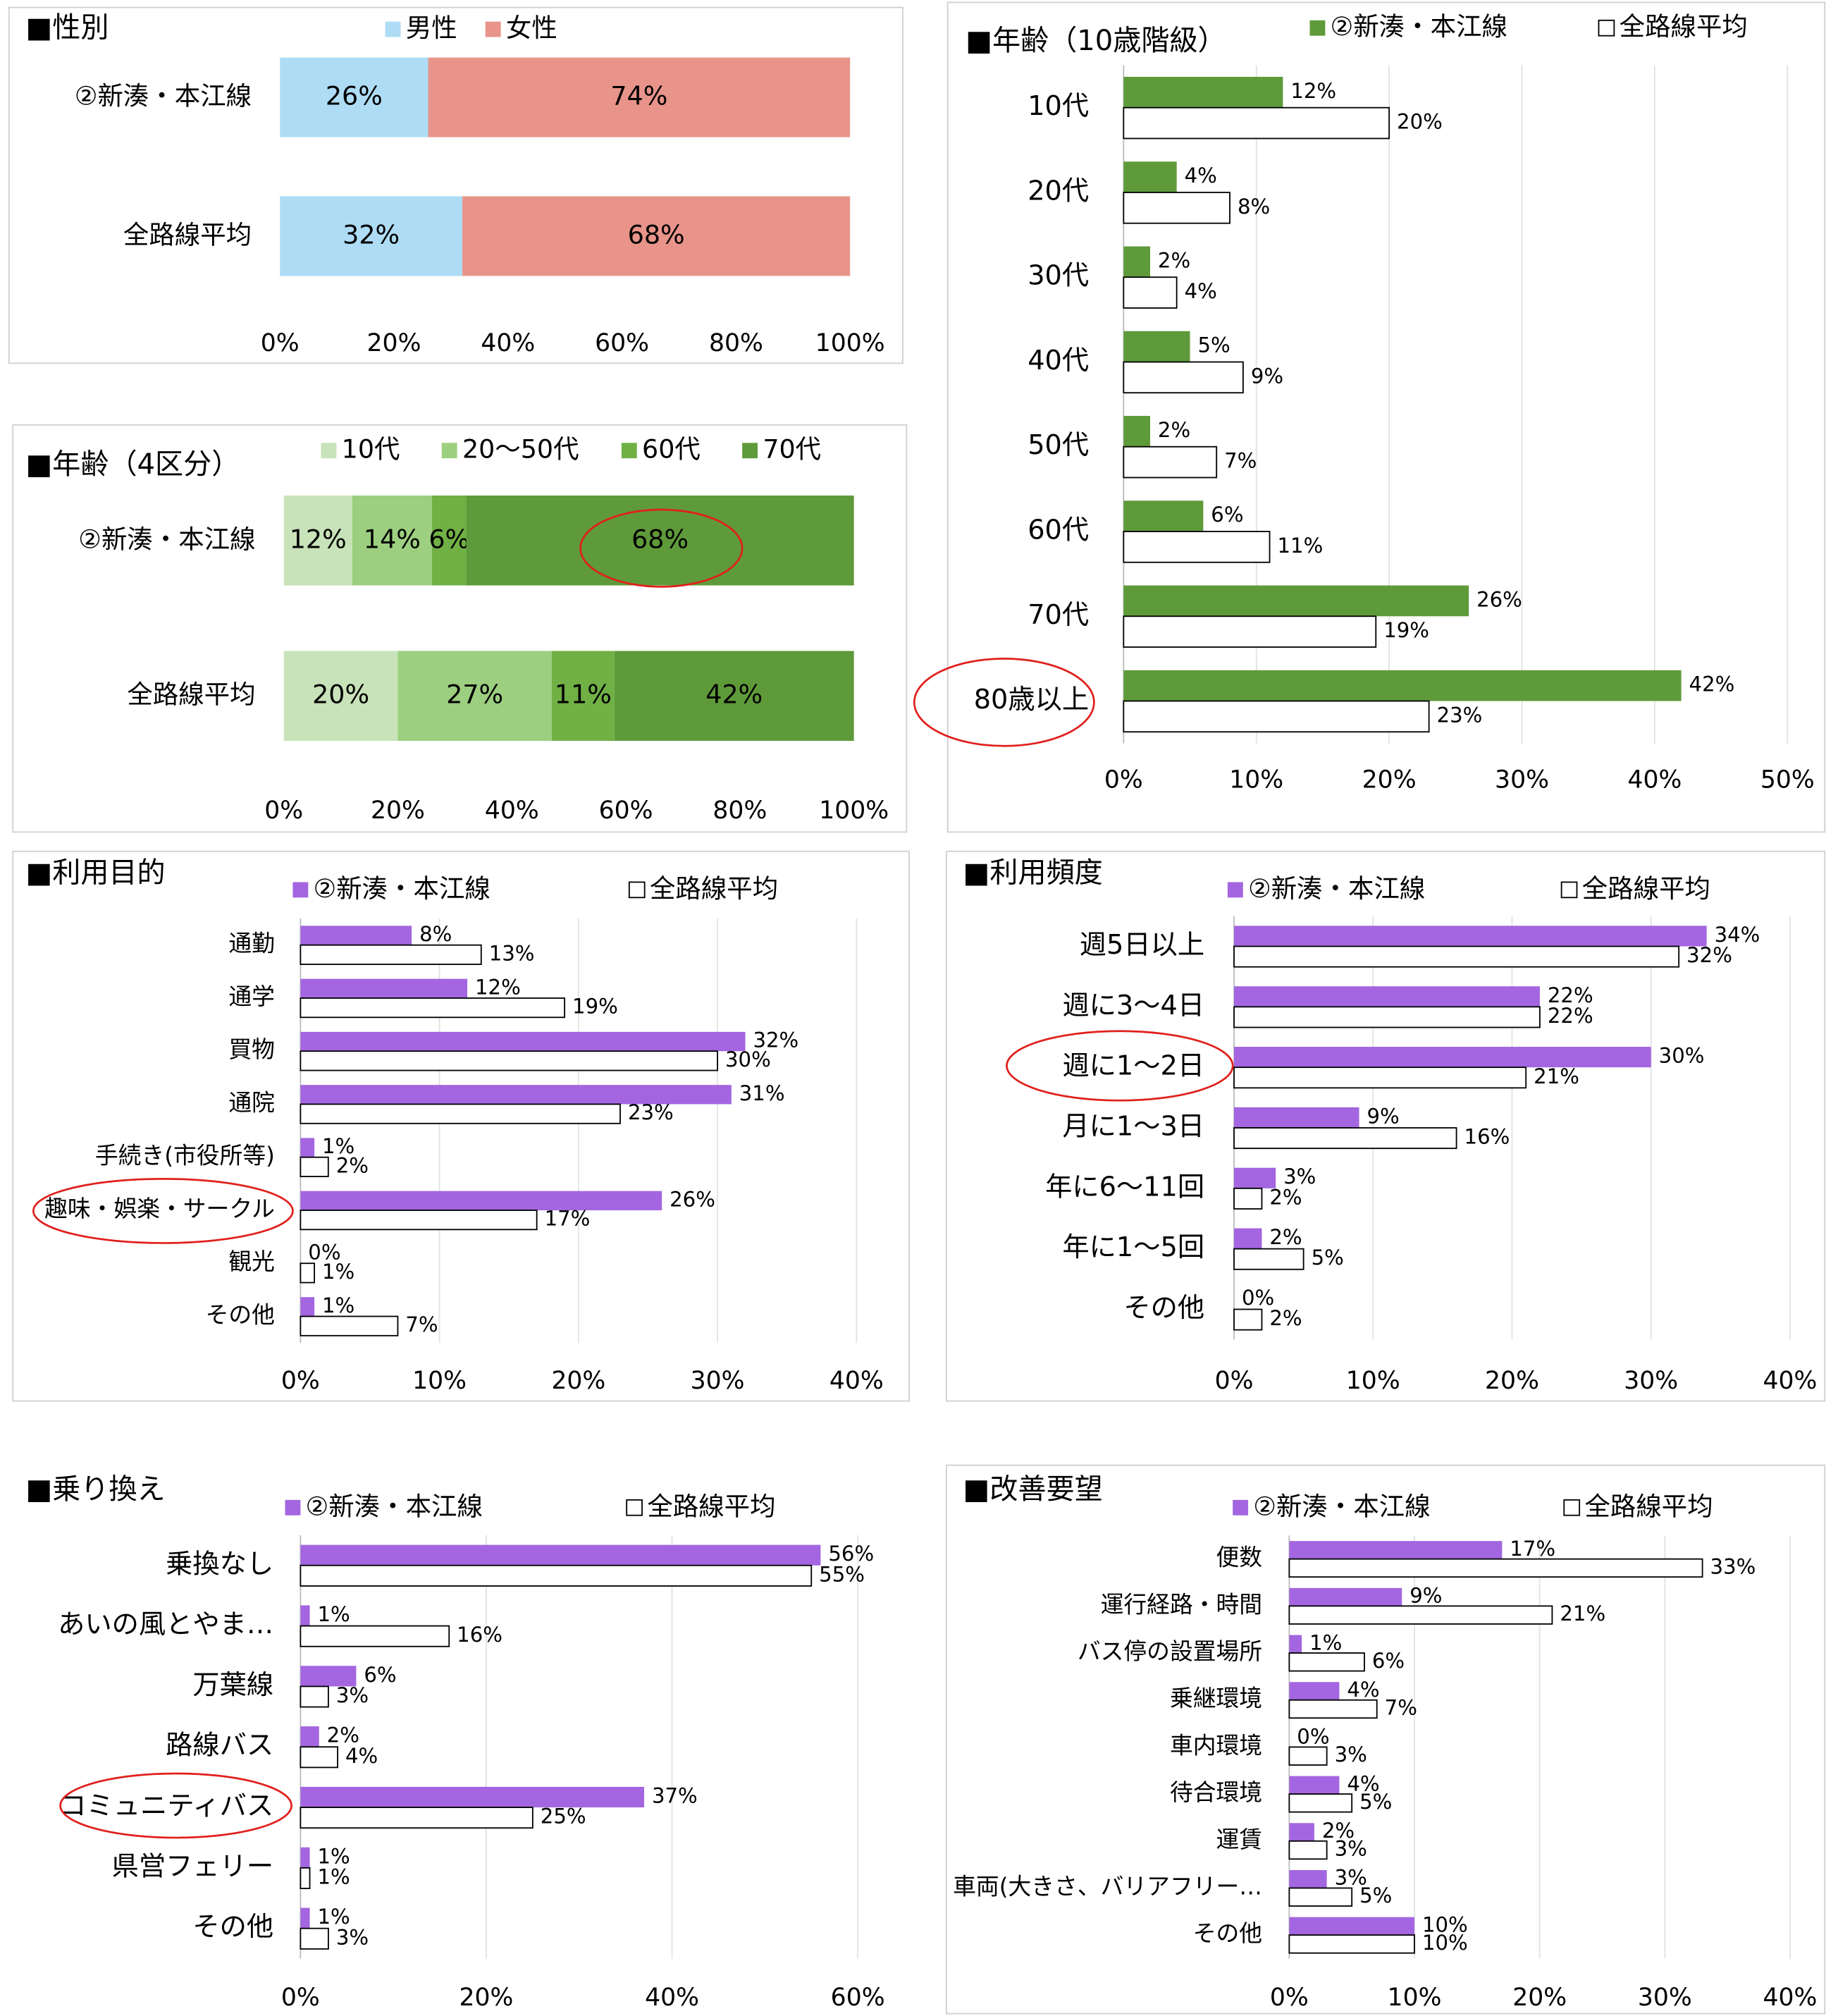 Image resolution: width=1826 pixels, height=2016 pixels. Describe the element at coordinates (1406, 630) in the screenshot. I see `value-label: 19%` at that location.